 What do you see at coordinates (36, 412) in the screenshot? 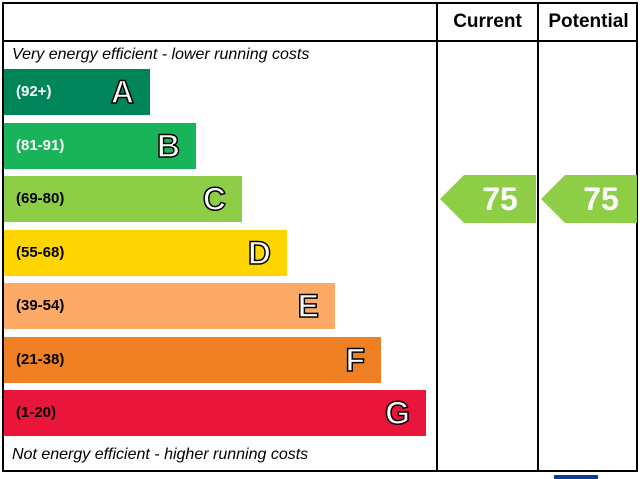
I see `band-range-label: (1-20)` at bounding box center [36, 412].